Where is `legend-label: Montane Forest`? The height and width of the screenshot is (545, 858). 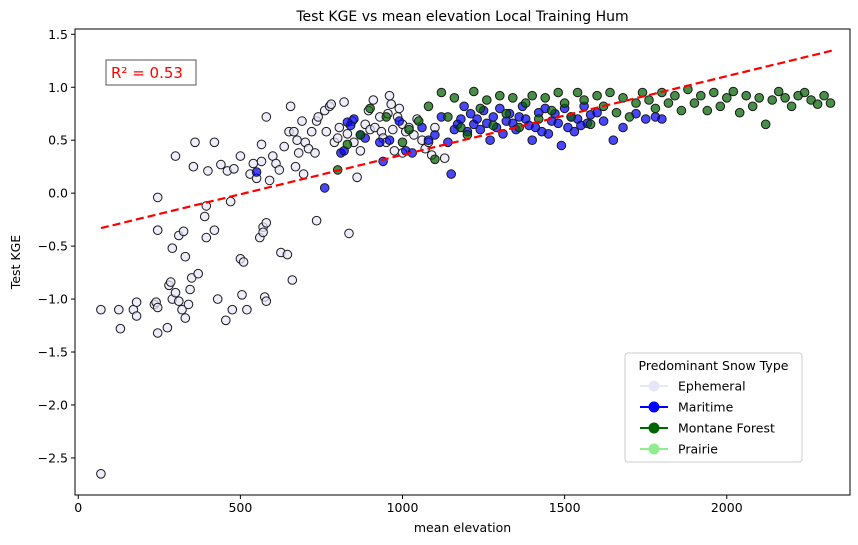 legend-label: Montane Forest is located at coordinates (726, 428).